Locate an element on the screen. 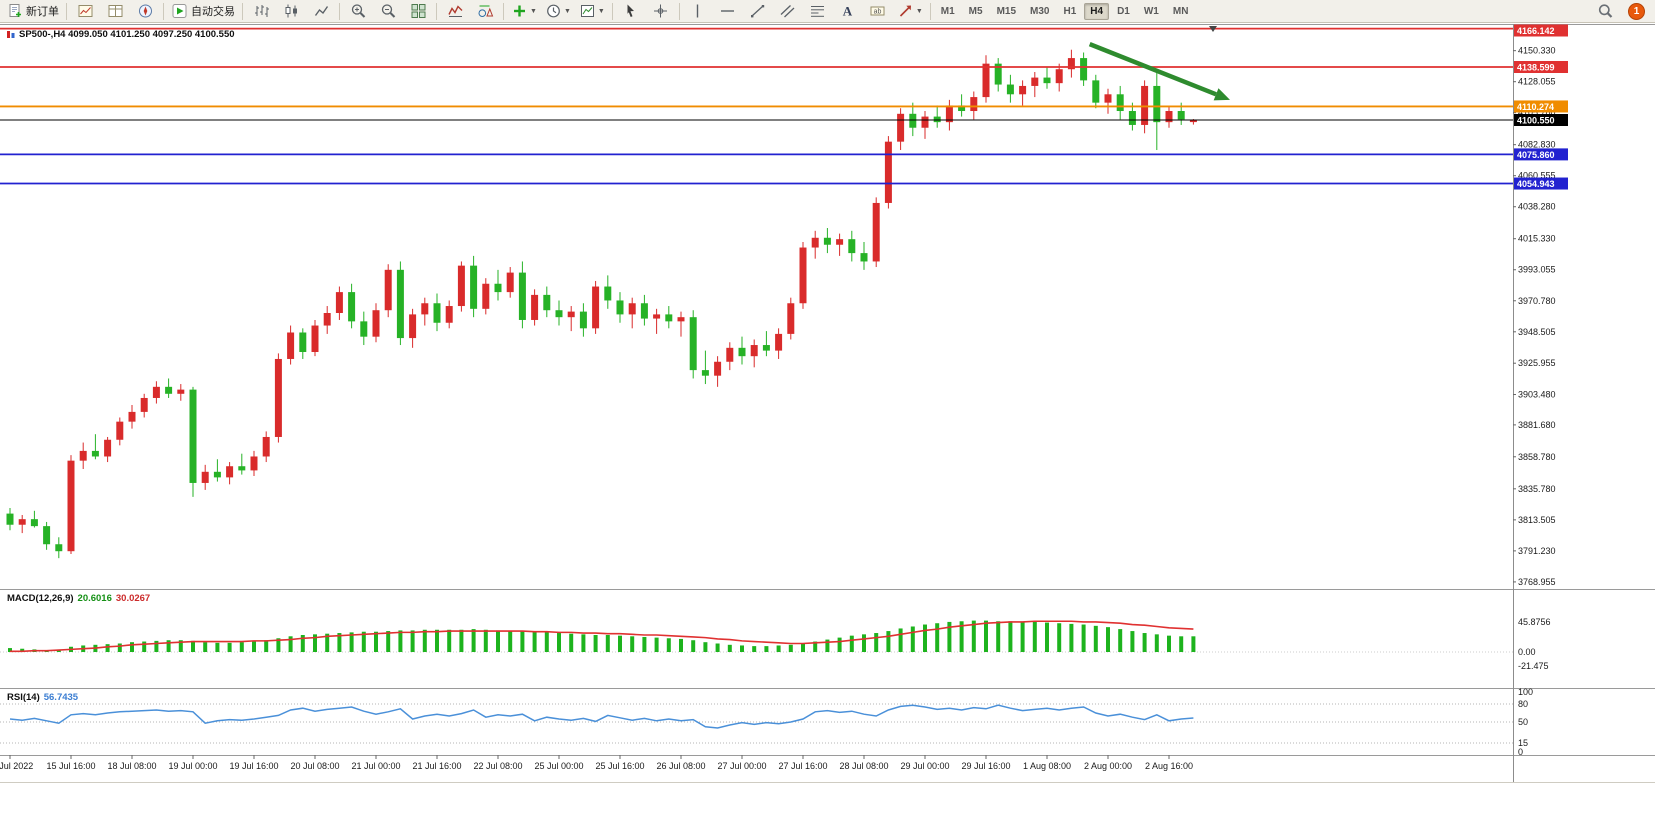  periods-button: ▼ is located at coordinates (558, 11).